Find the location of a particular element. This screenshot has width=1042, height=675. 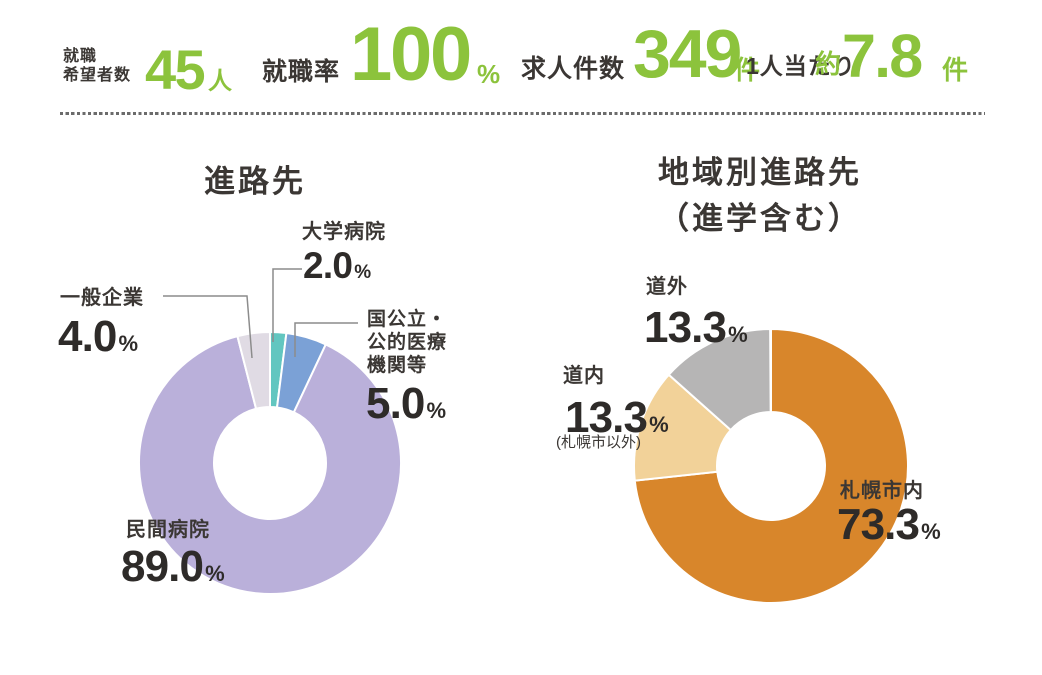

dotted-divider is located at coordinates (522, 114).